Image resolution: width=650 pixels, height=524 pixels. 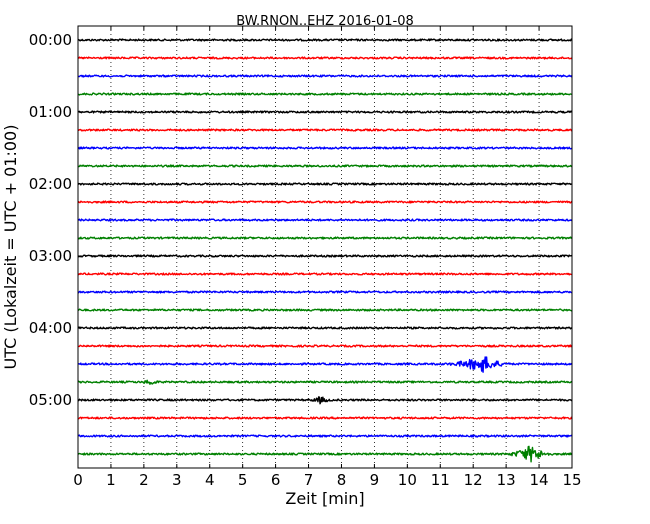 What do you see at coordinates (309, 480) in the screenshot?
I see `x-tick-label-7: 7` at bounding box center [309, 480].